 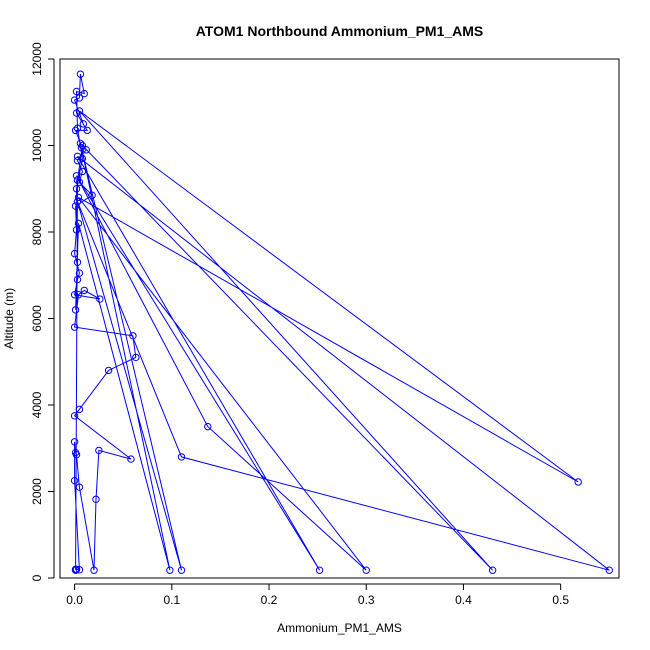 I want to click on x-tick-label: 0.2, so click(x=269, y=600).